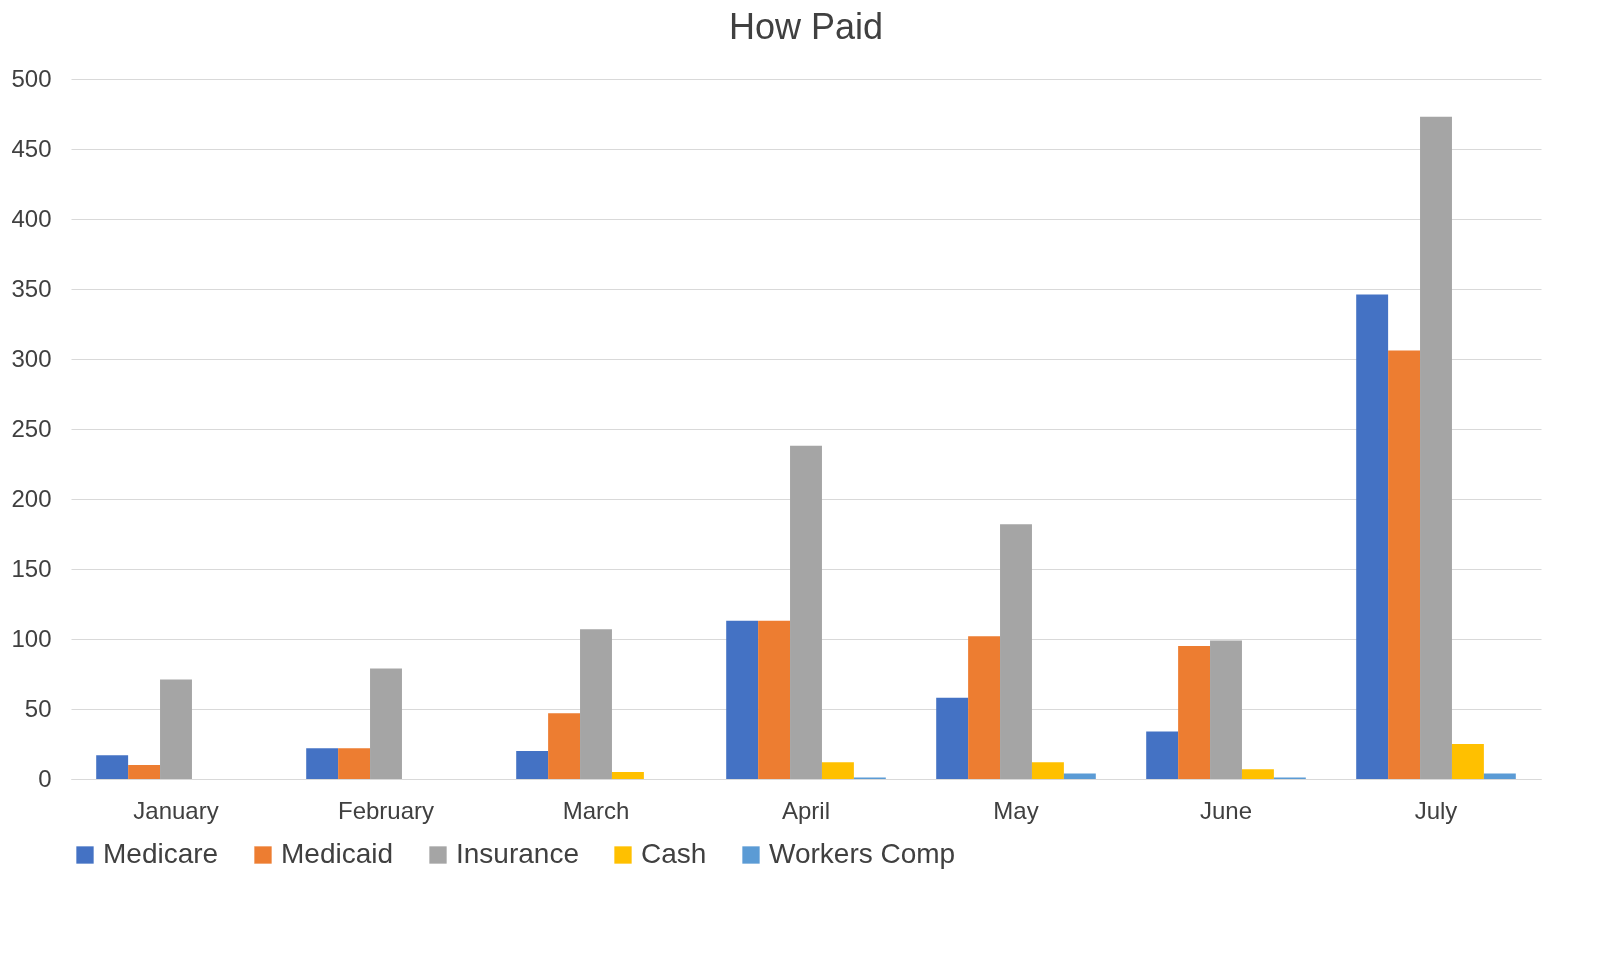 This screenshot has width=1605, height=954. What do you see at coordinates (31, 568) in the screenshot?
I see `y-tick-label: 150` at bounding box center [31, 568].